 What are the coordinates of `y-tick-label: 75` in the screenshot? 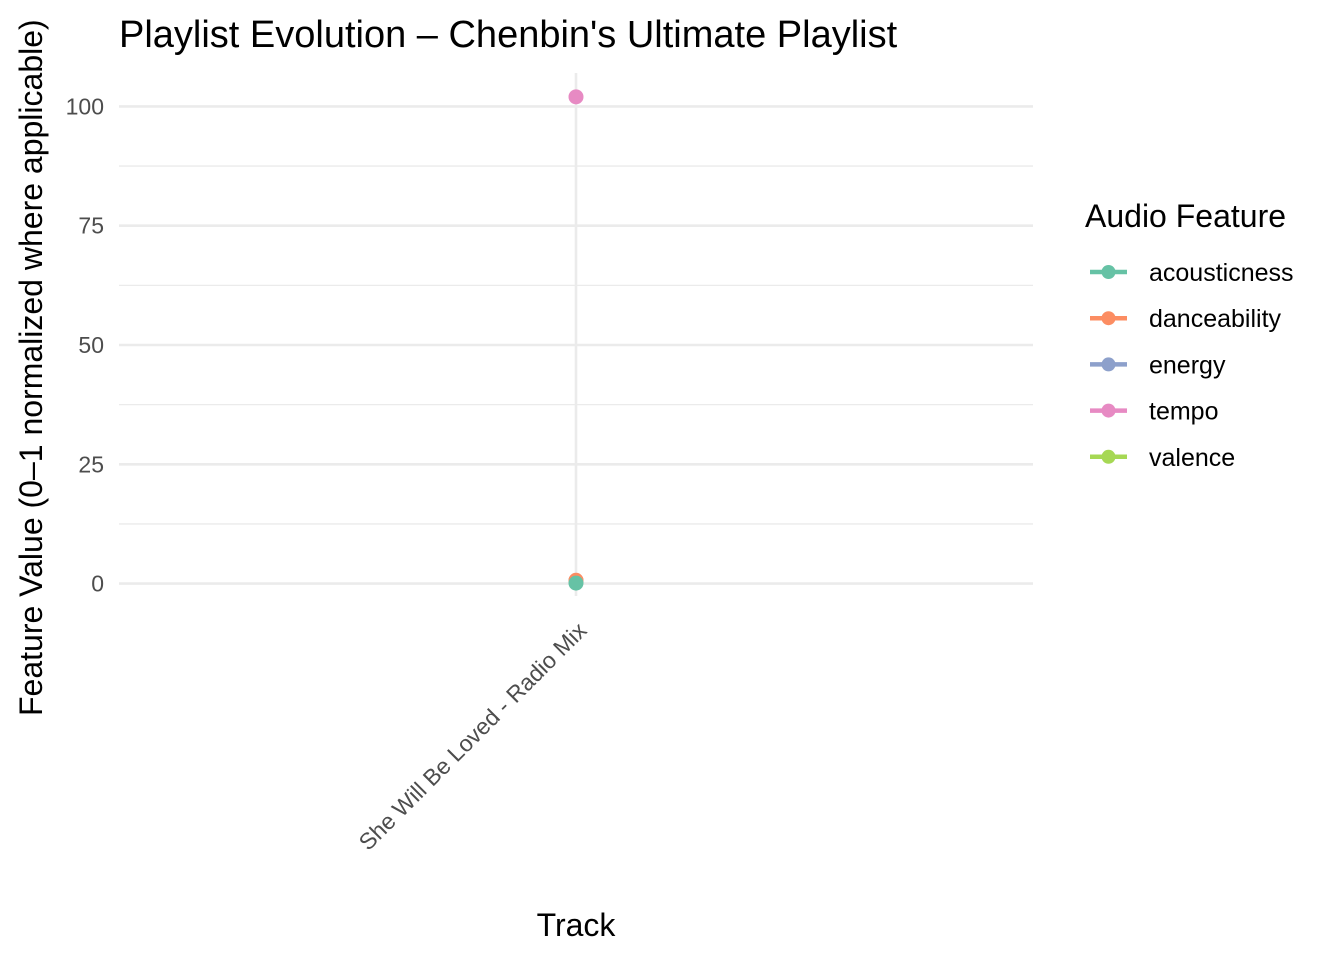 It's located at (91, 226).